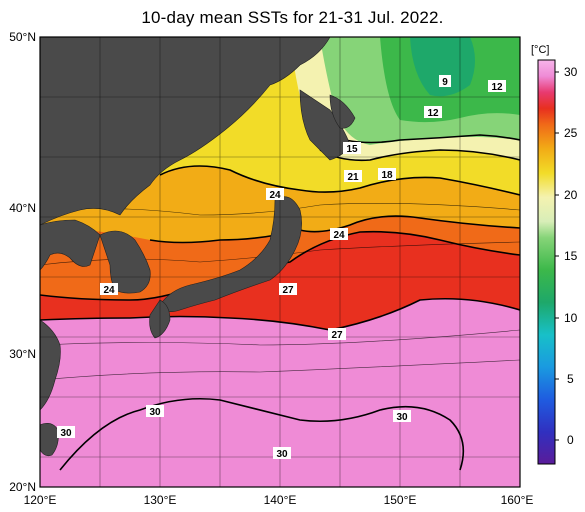  Describe the element at coordinates (342, 111) in the screenshot. I see `land-kuril` at that location.